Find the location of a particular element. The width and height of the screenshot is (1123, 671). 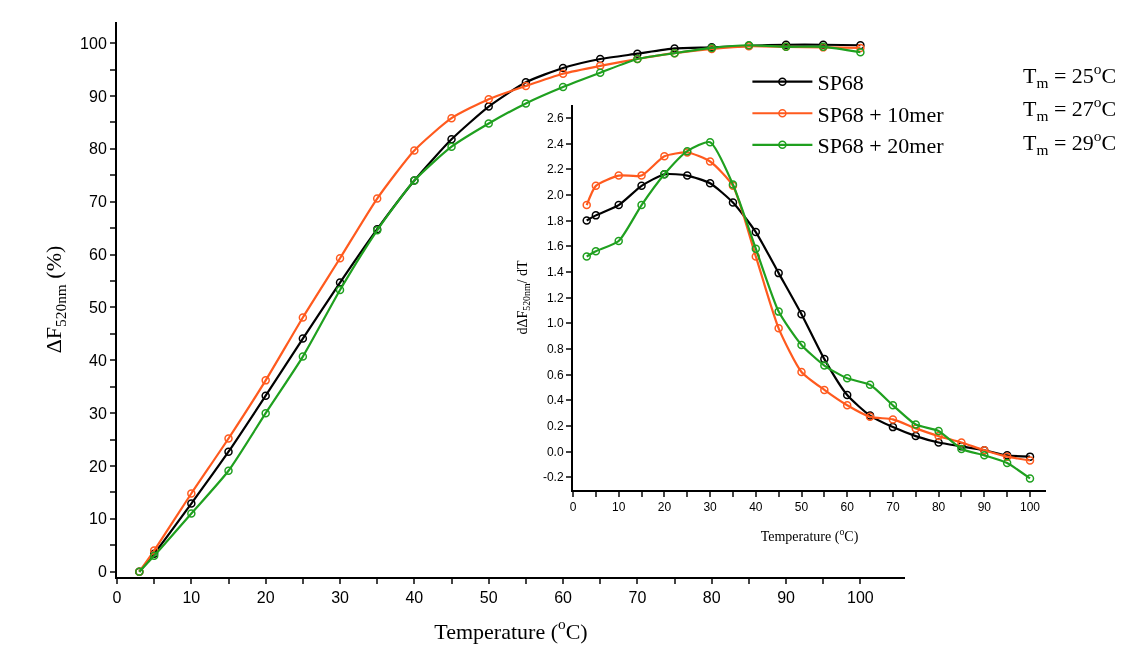

y-tick-label: 1.4 is located at coordinates (555, 272).